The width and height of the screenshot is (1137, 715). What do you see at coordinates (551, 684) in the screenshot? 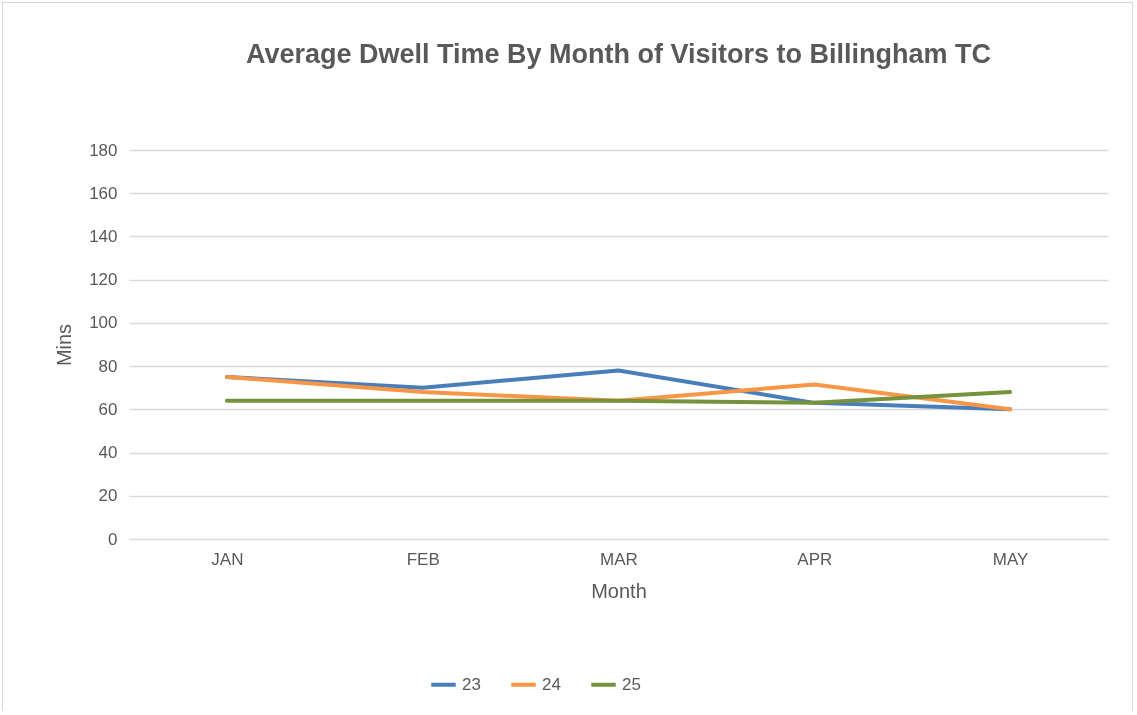
I see `legend-label: 24` at bounding box center [551, 684].